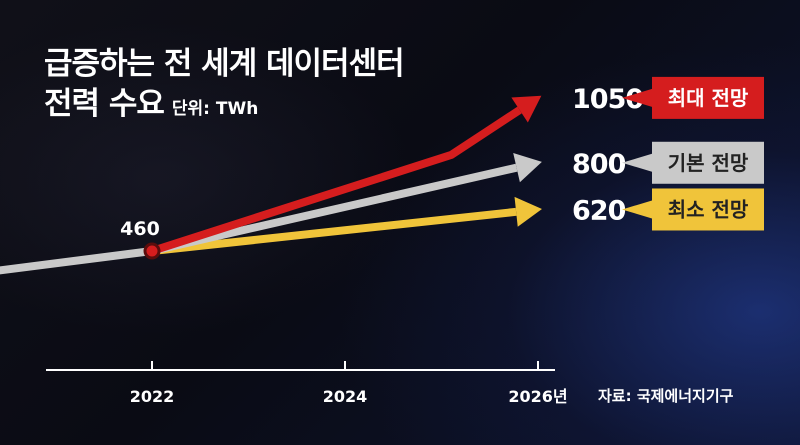 This screenshot has width=800, height=445. I want to click on series-name-label: 최소 전망, so click(708, 209).